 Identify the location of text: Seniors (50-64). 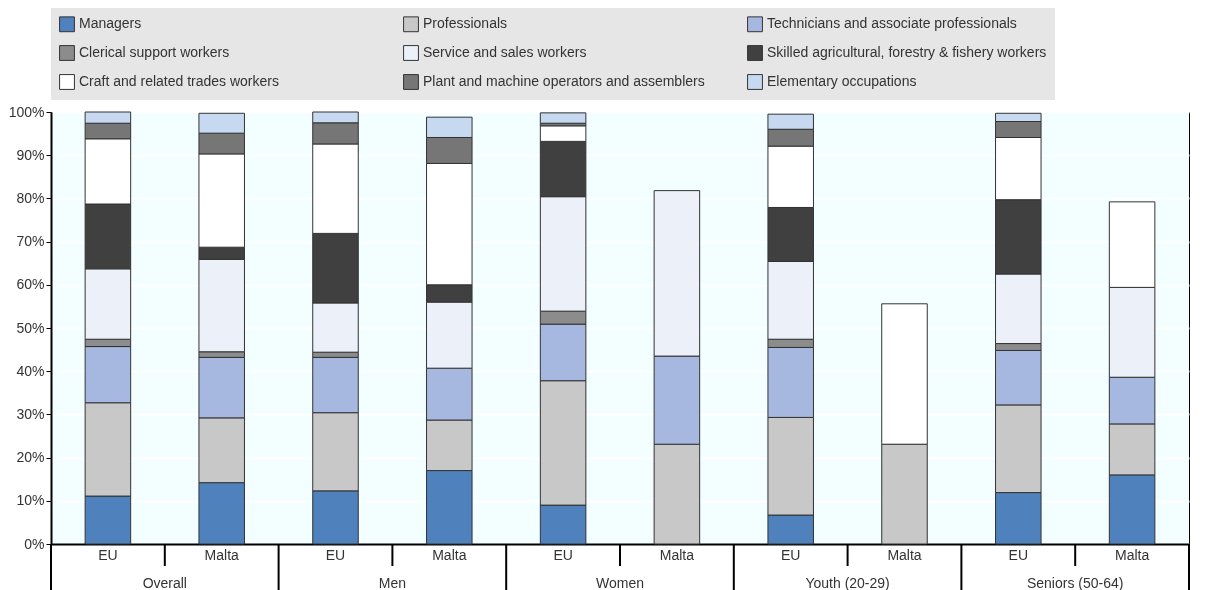
(1075, 582).